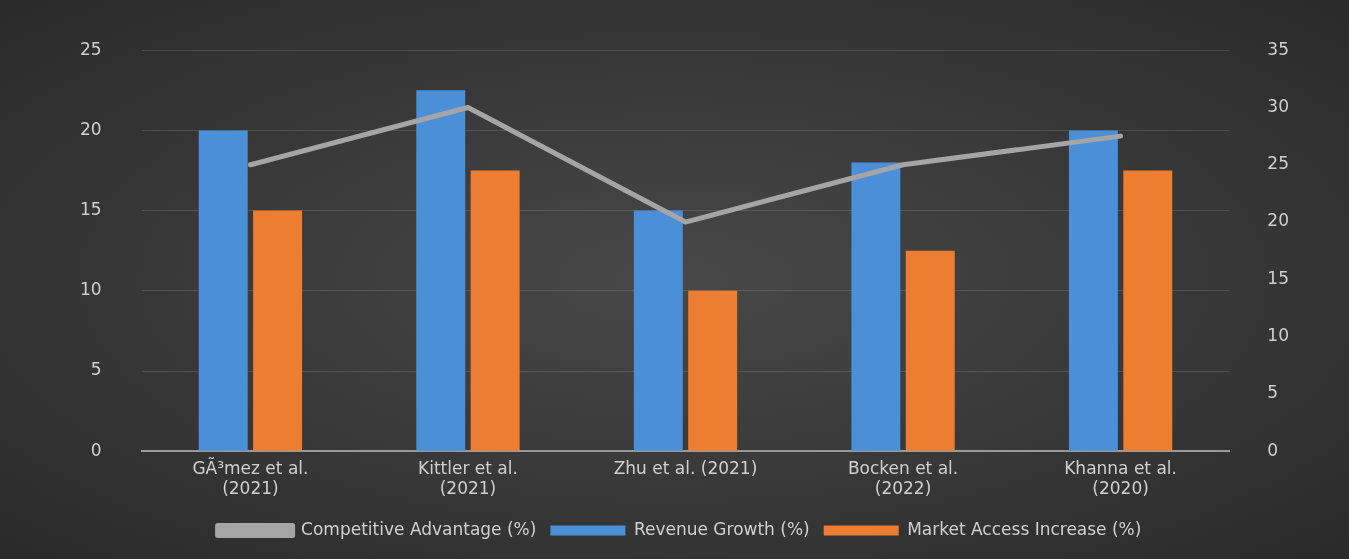 The image size is (1349, 559). What do you see at coordinates (721, 528) in the screenshot?
I see `legend-label: Revenue Growth (%)` at bounding box center [721, 528].